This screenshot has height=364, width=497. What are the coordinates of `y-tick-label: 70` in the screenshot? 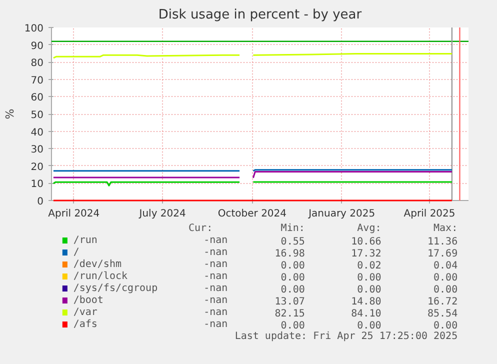 It's located at (37, 80).